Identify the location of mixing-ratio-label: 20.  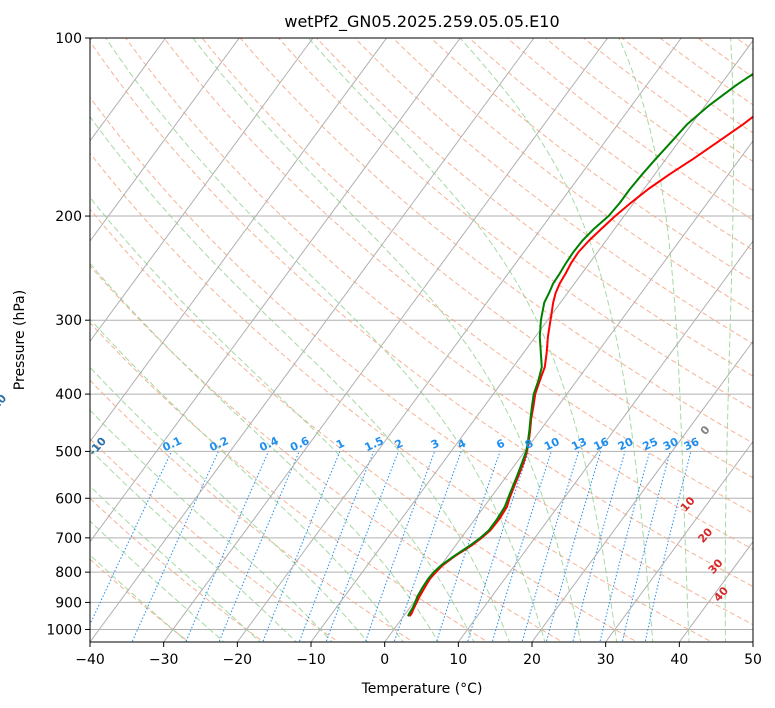
(626, 444).